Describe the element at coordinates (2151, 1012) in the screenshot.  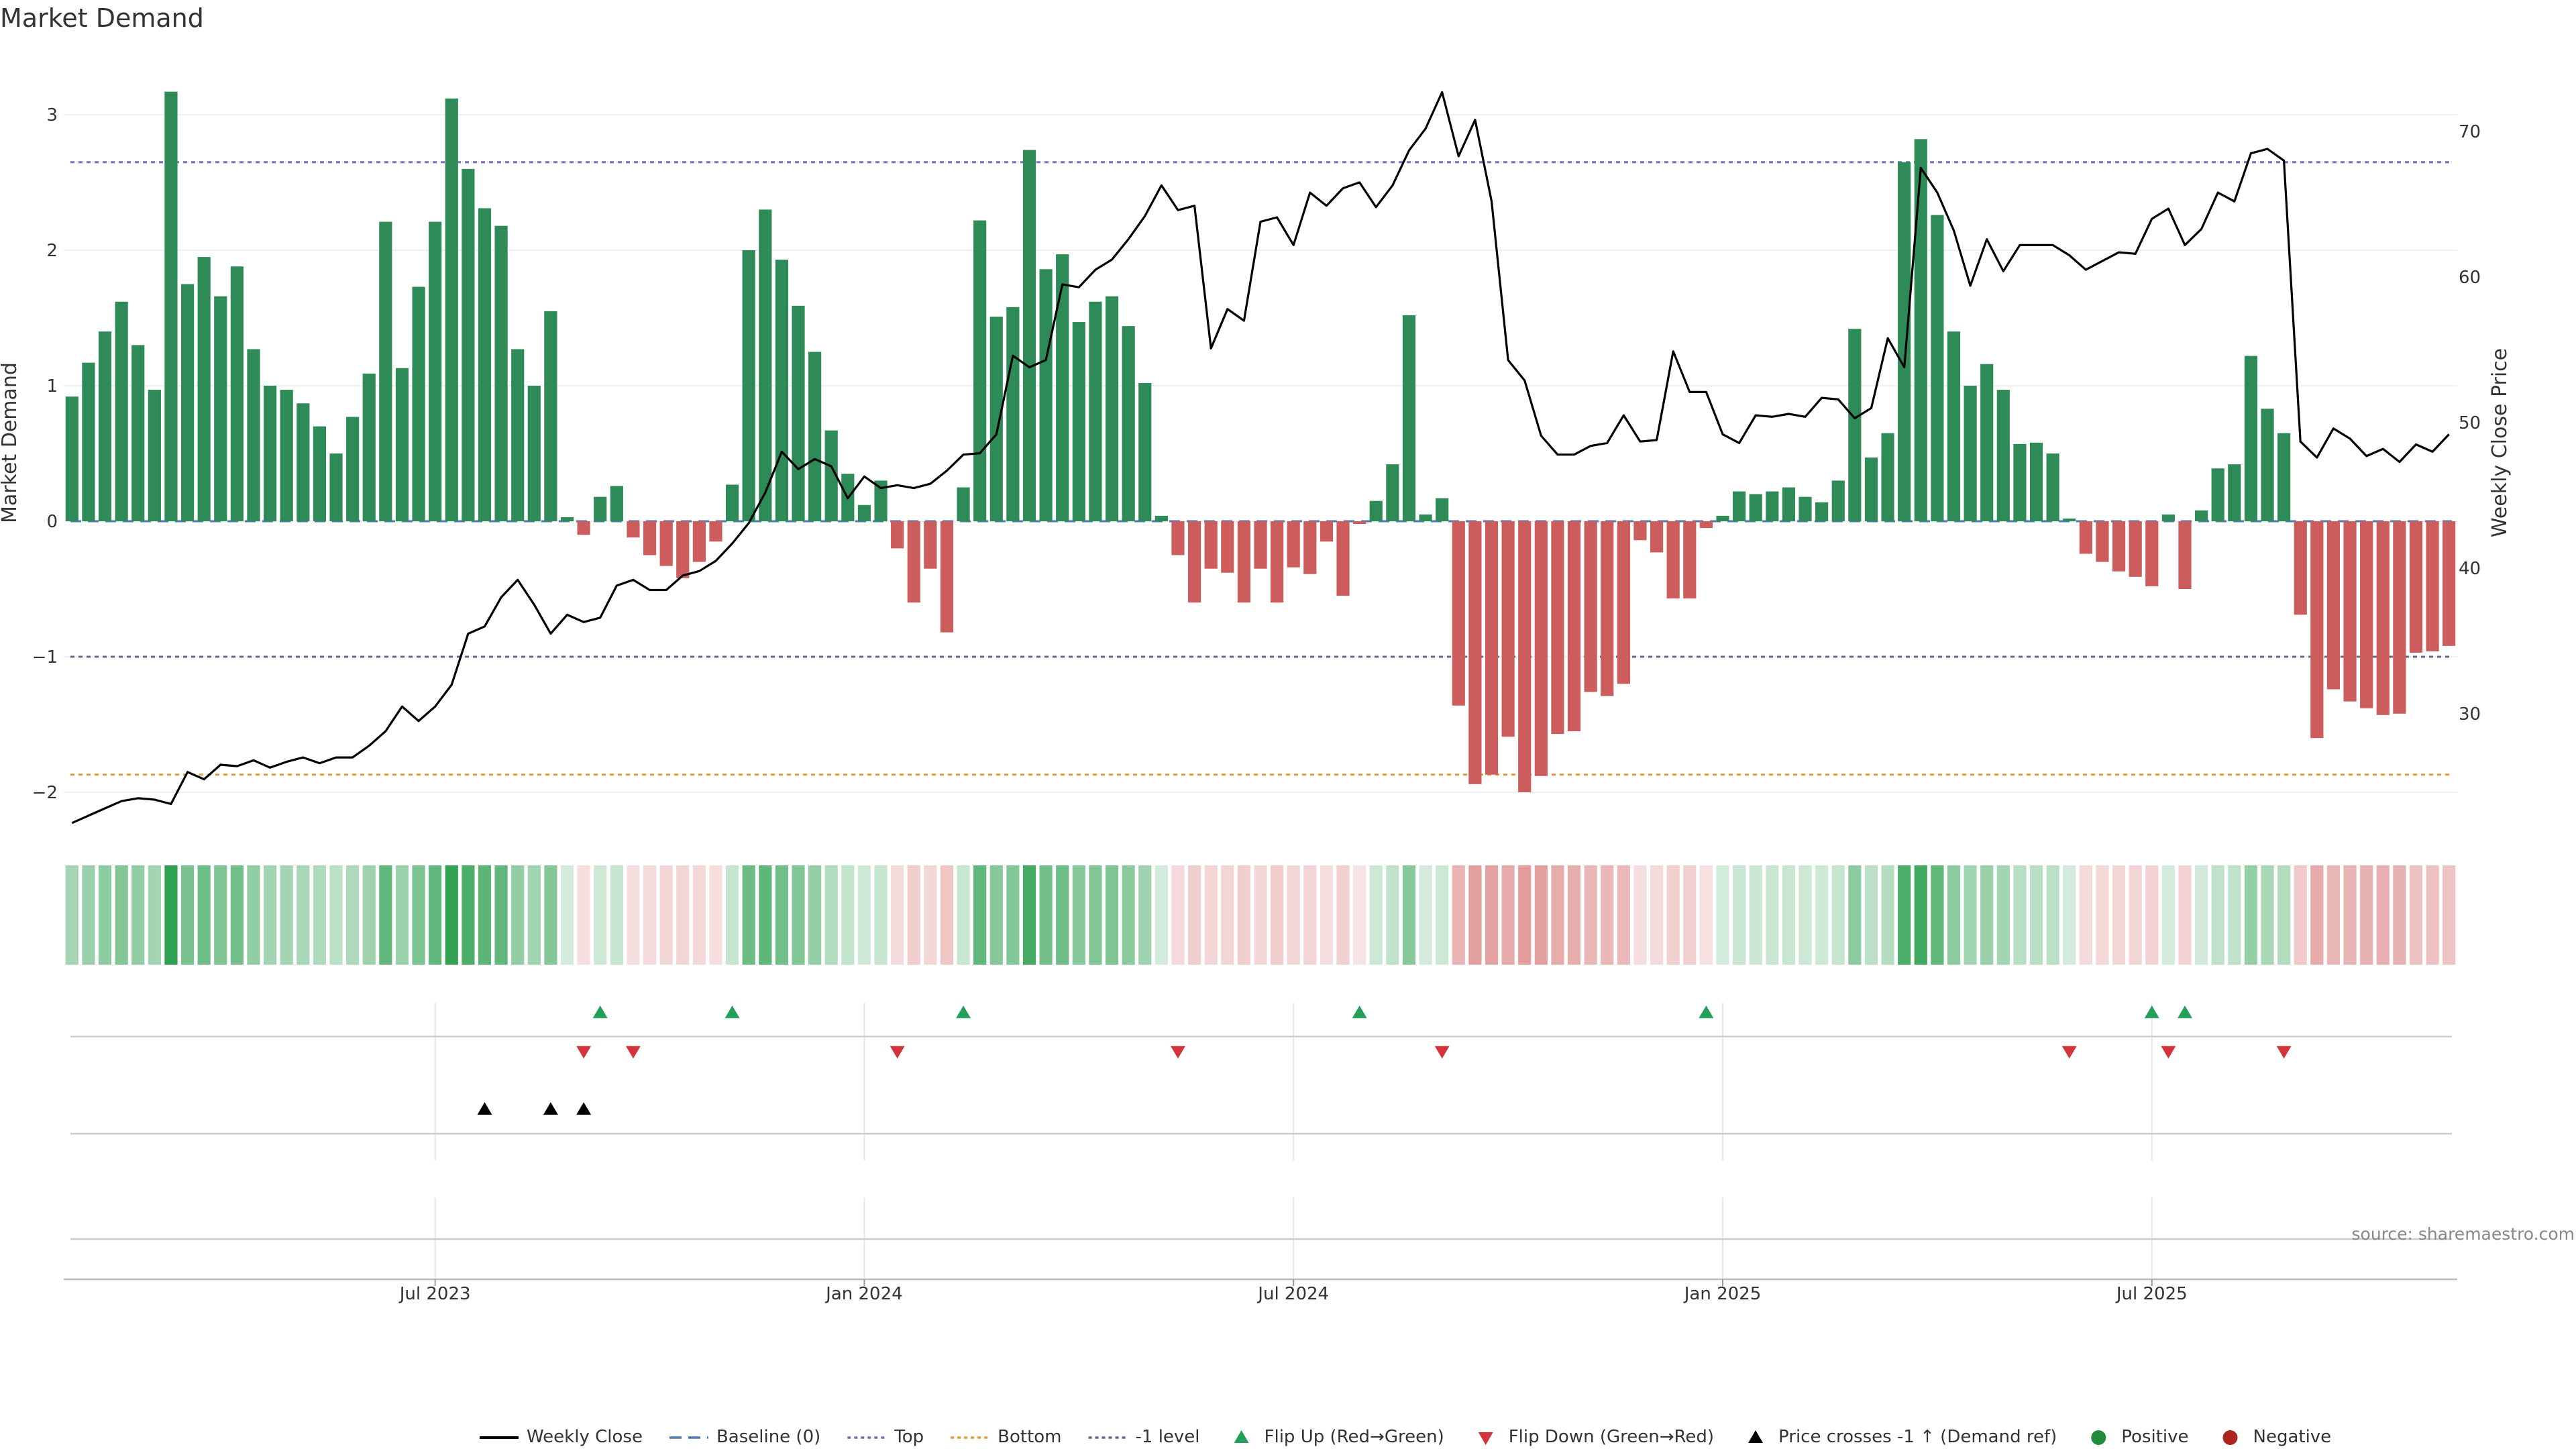
I see `flip-up-marker` at that location.